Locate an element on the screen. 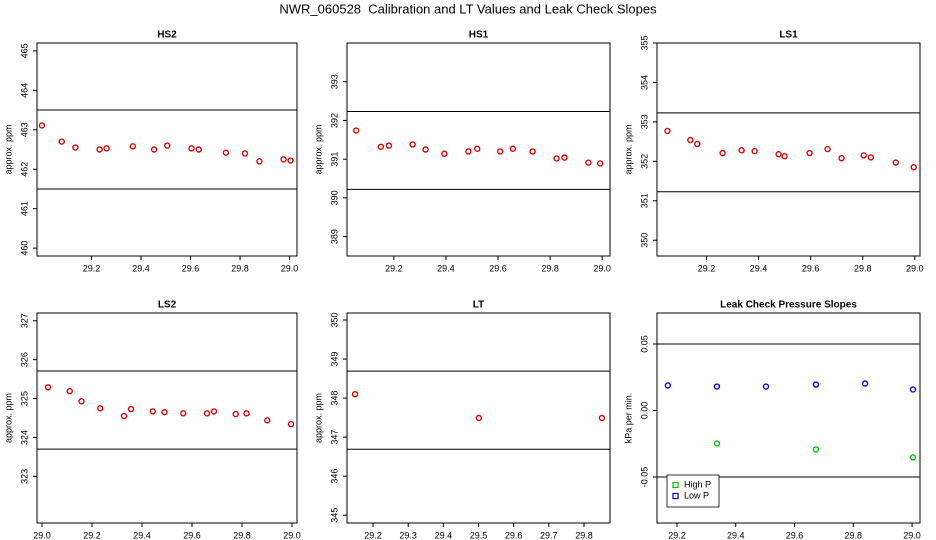 This screenshot has width=936, height=540. y-tick-label: 390 is located at coordinates (334, 197).